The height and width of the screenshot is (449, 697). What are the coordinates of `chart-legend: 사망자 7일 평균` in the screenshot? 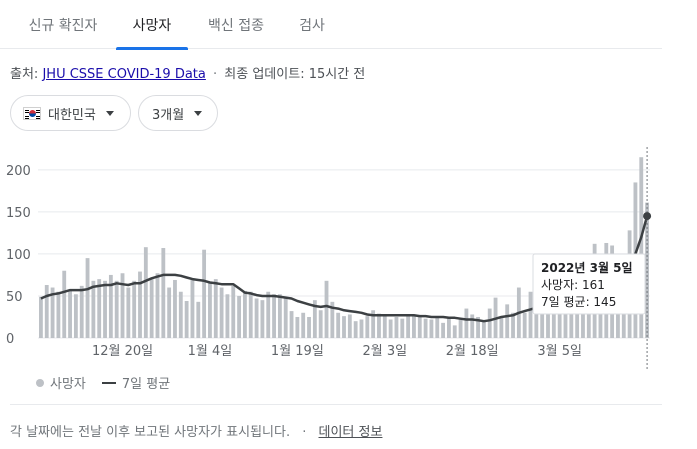 It's located at (103, 382).